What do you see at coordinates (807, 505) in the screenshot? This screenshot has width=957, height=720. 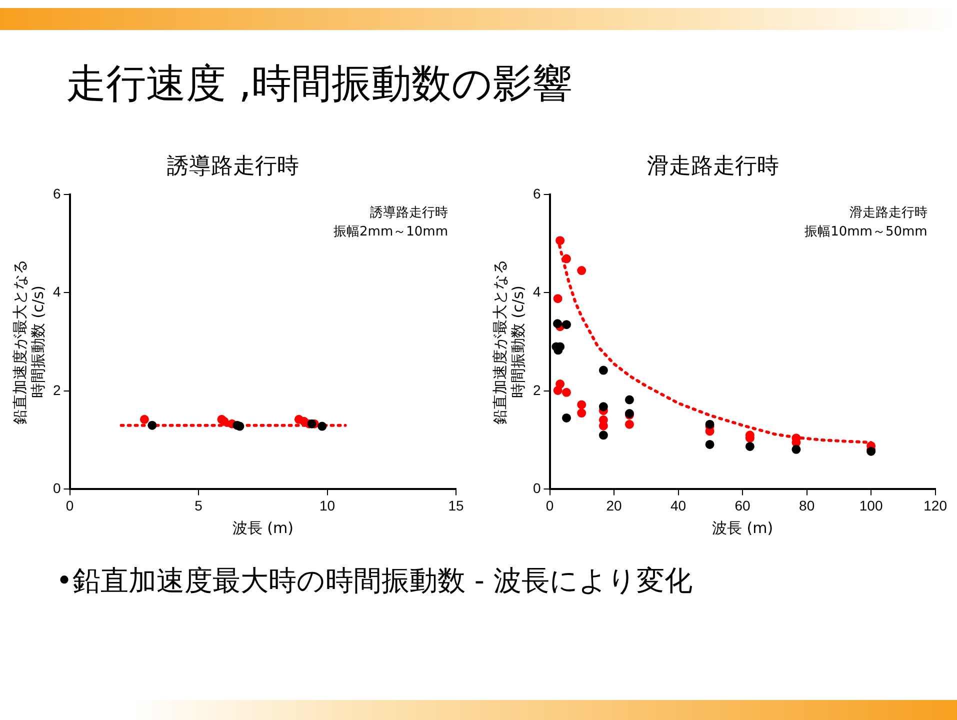 I see `x-tick-label: 80` at bounding box center [807, 505].